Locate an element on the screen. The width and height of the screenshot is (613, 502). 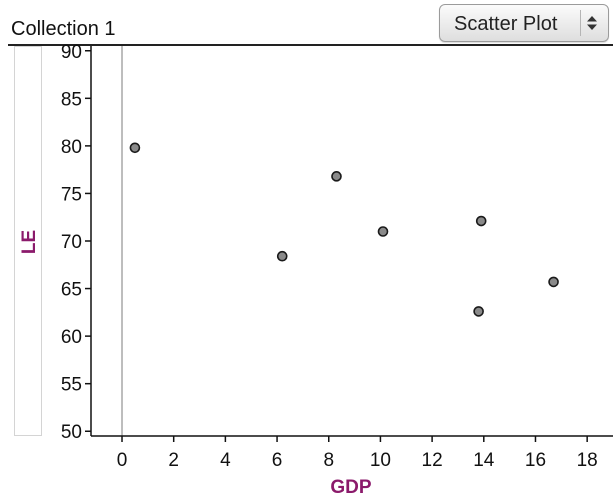
x-axis-ticks: 0 2 4 6 8 10 12 14 16 18 is located at coordinates (357, 453).